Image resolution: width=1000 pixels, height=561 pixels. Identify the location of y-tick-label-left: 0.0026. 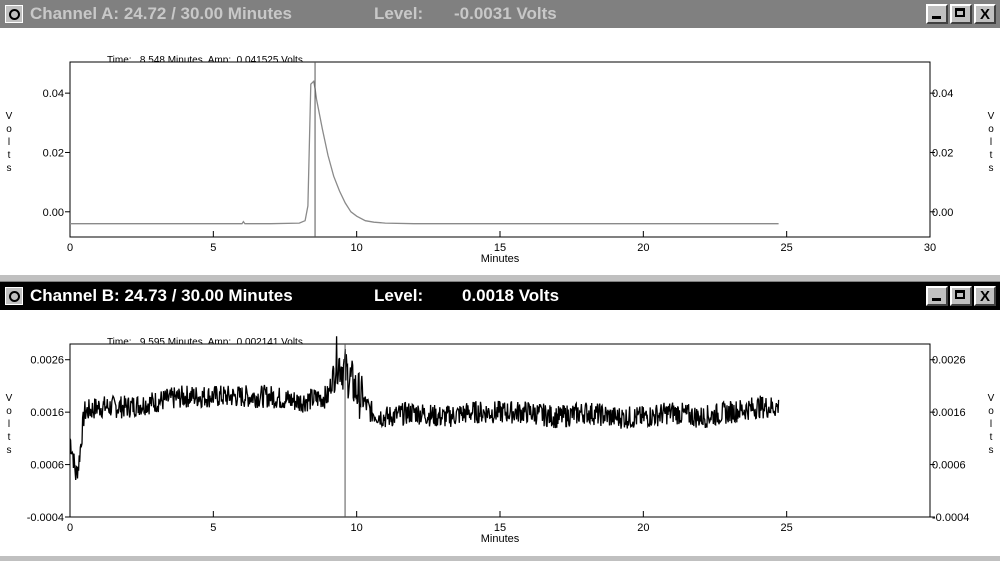
(47, 361).